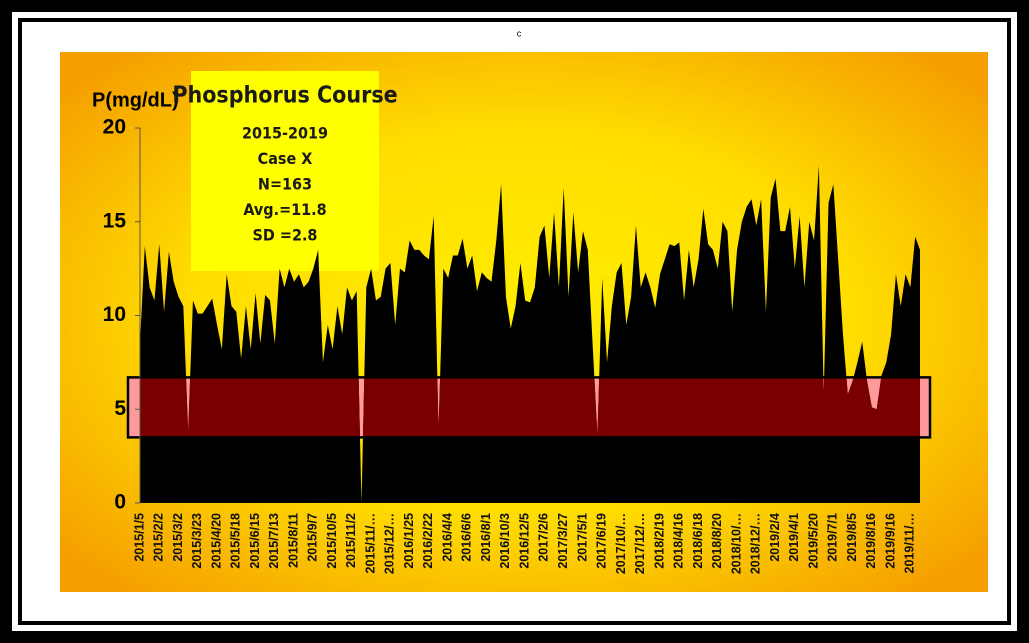 Image resolution: width=1029 pixels, height=643 pixels. Describe the element at coordinates (284, 96) in the screenshot. I see `annotation-title: Phosphorus Course` at that location.